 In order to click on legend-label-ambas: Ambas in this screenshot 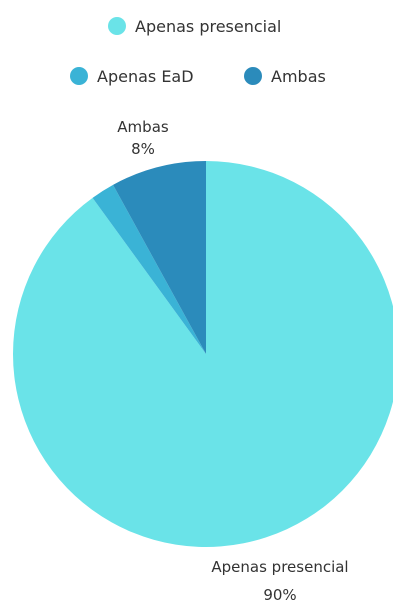, I will do `click(298, 76)`.